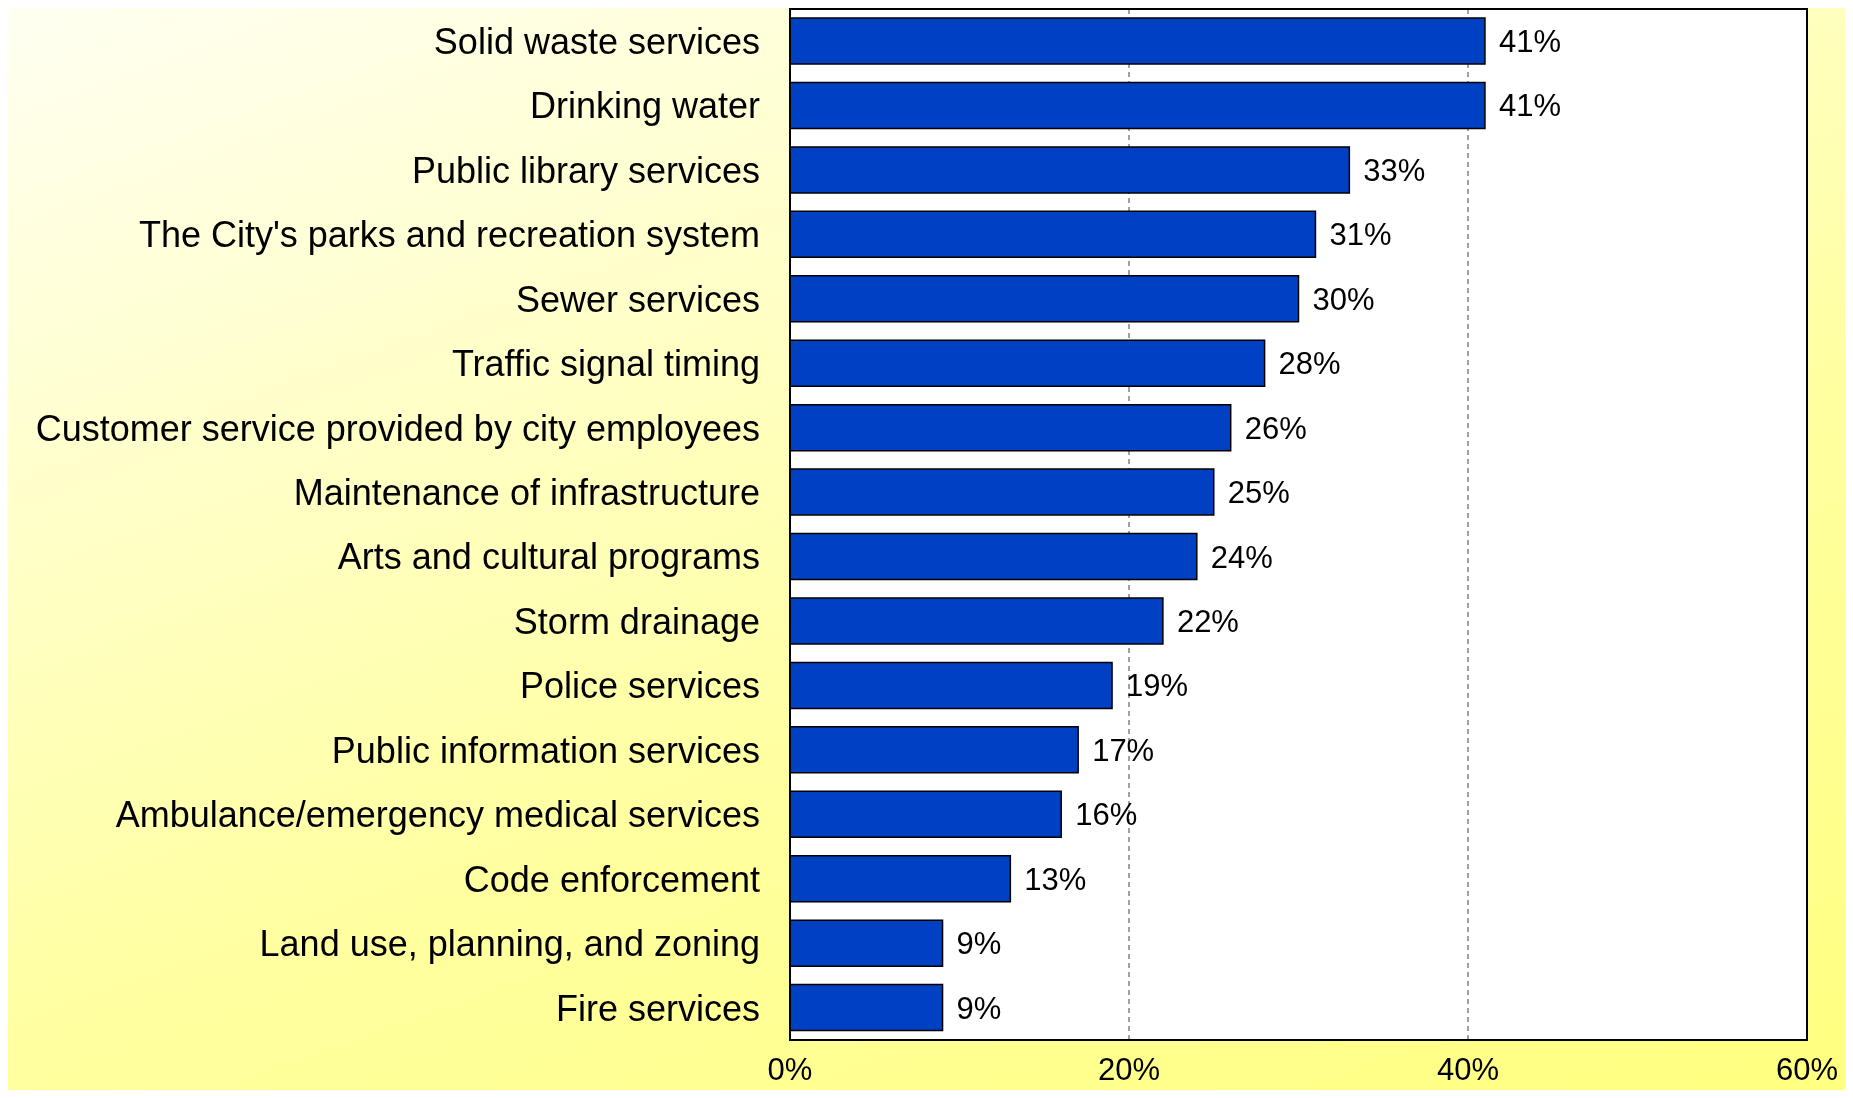  Describe the element at coordinates (437, 815) in the screenshot. I see `y-tick-label: Ambulance/emergency medical services` at that location.